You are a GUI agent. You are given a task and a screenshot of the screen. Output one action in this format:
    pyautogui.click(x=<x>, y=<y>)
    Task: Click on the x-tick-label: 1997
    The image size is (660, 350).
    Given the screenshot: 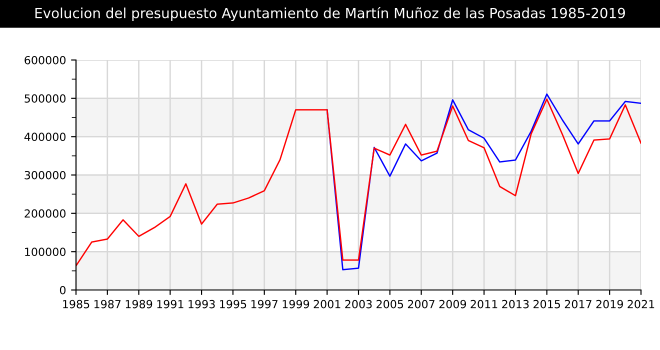 What is the action you would take?
    pyautogui.click(x=264, y=304)
    